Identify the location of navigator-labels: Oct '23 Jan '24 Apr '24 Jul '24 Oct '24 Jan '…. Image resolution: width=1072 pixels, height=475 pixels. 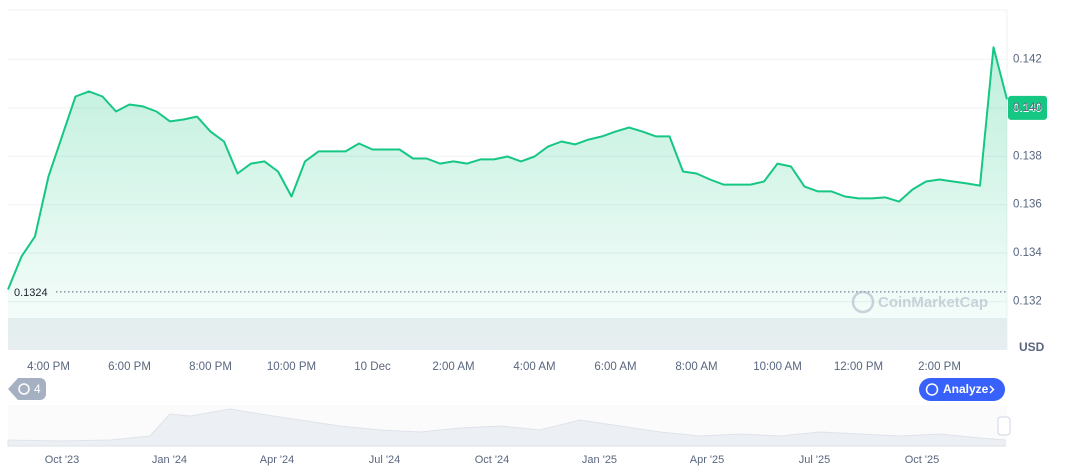
(492, 460).